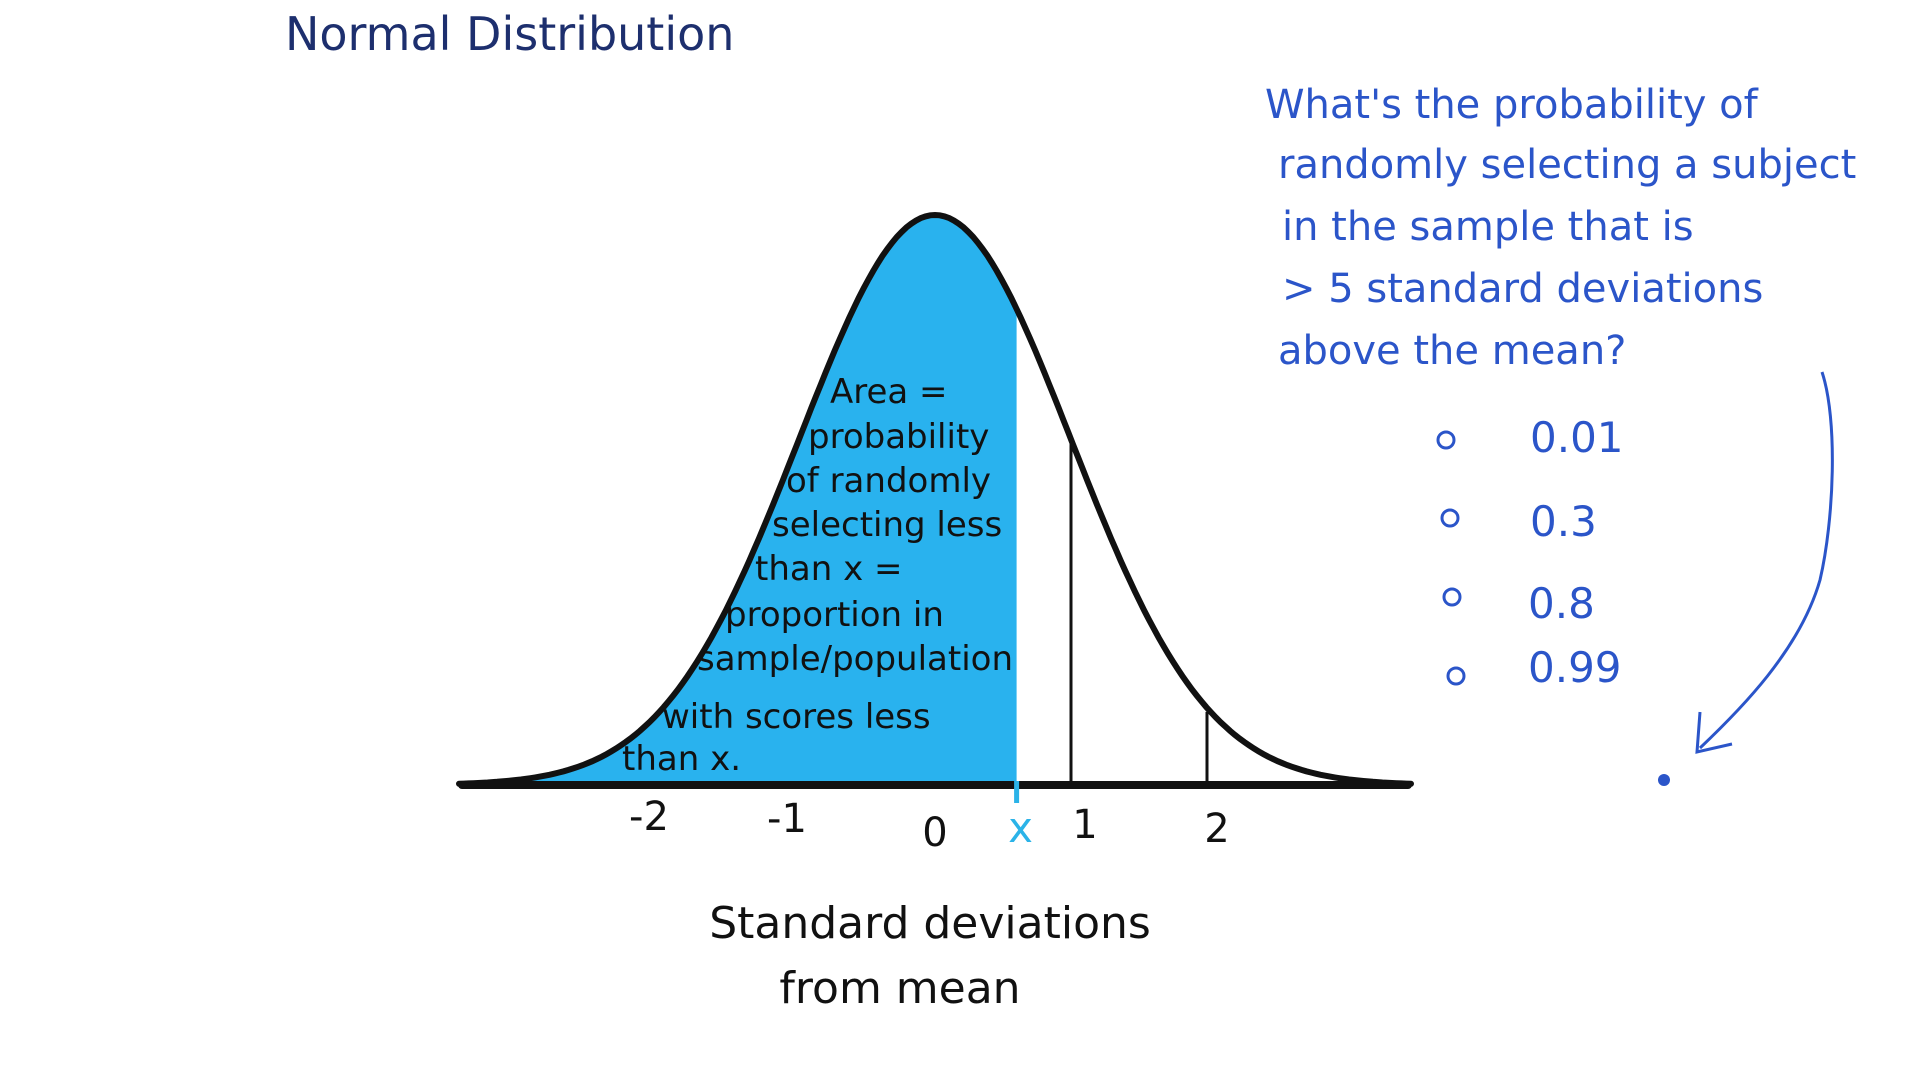  Describe the element at coordinates (930, 923) in the screenshot. I see `x-axis-label-line-1: Standard deviations` at that location.